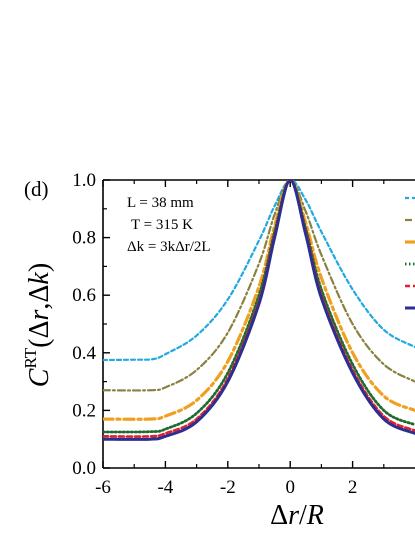 This screenshot has height=537, width=415. What do you see at coordinates (353, 487) in the screenshot?
I see `x-tick-label: 2` at bounding box center [353, 487].